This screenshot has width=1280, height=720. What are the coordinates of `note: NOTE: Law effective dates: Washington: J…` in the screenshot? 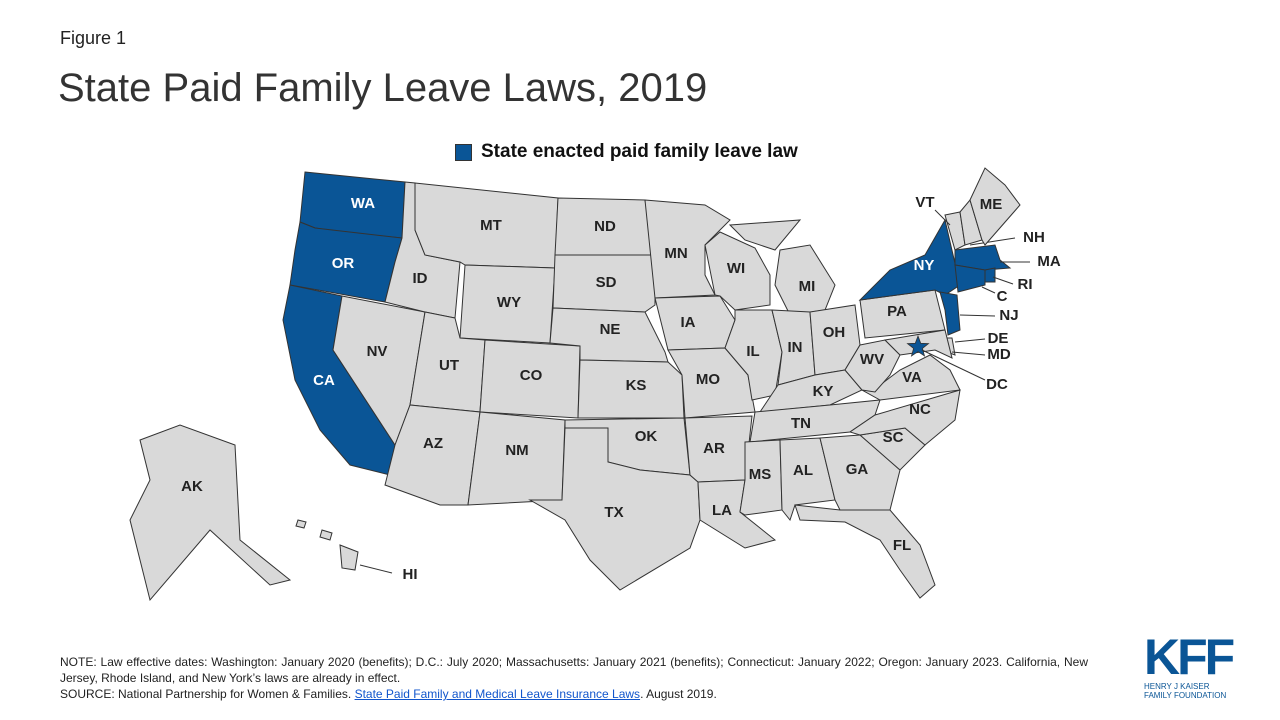 It's located at (574, 670).